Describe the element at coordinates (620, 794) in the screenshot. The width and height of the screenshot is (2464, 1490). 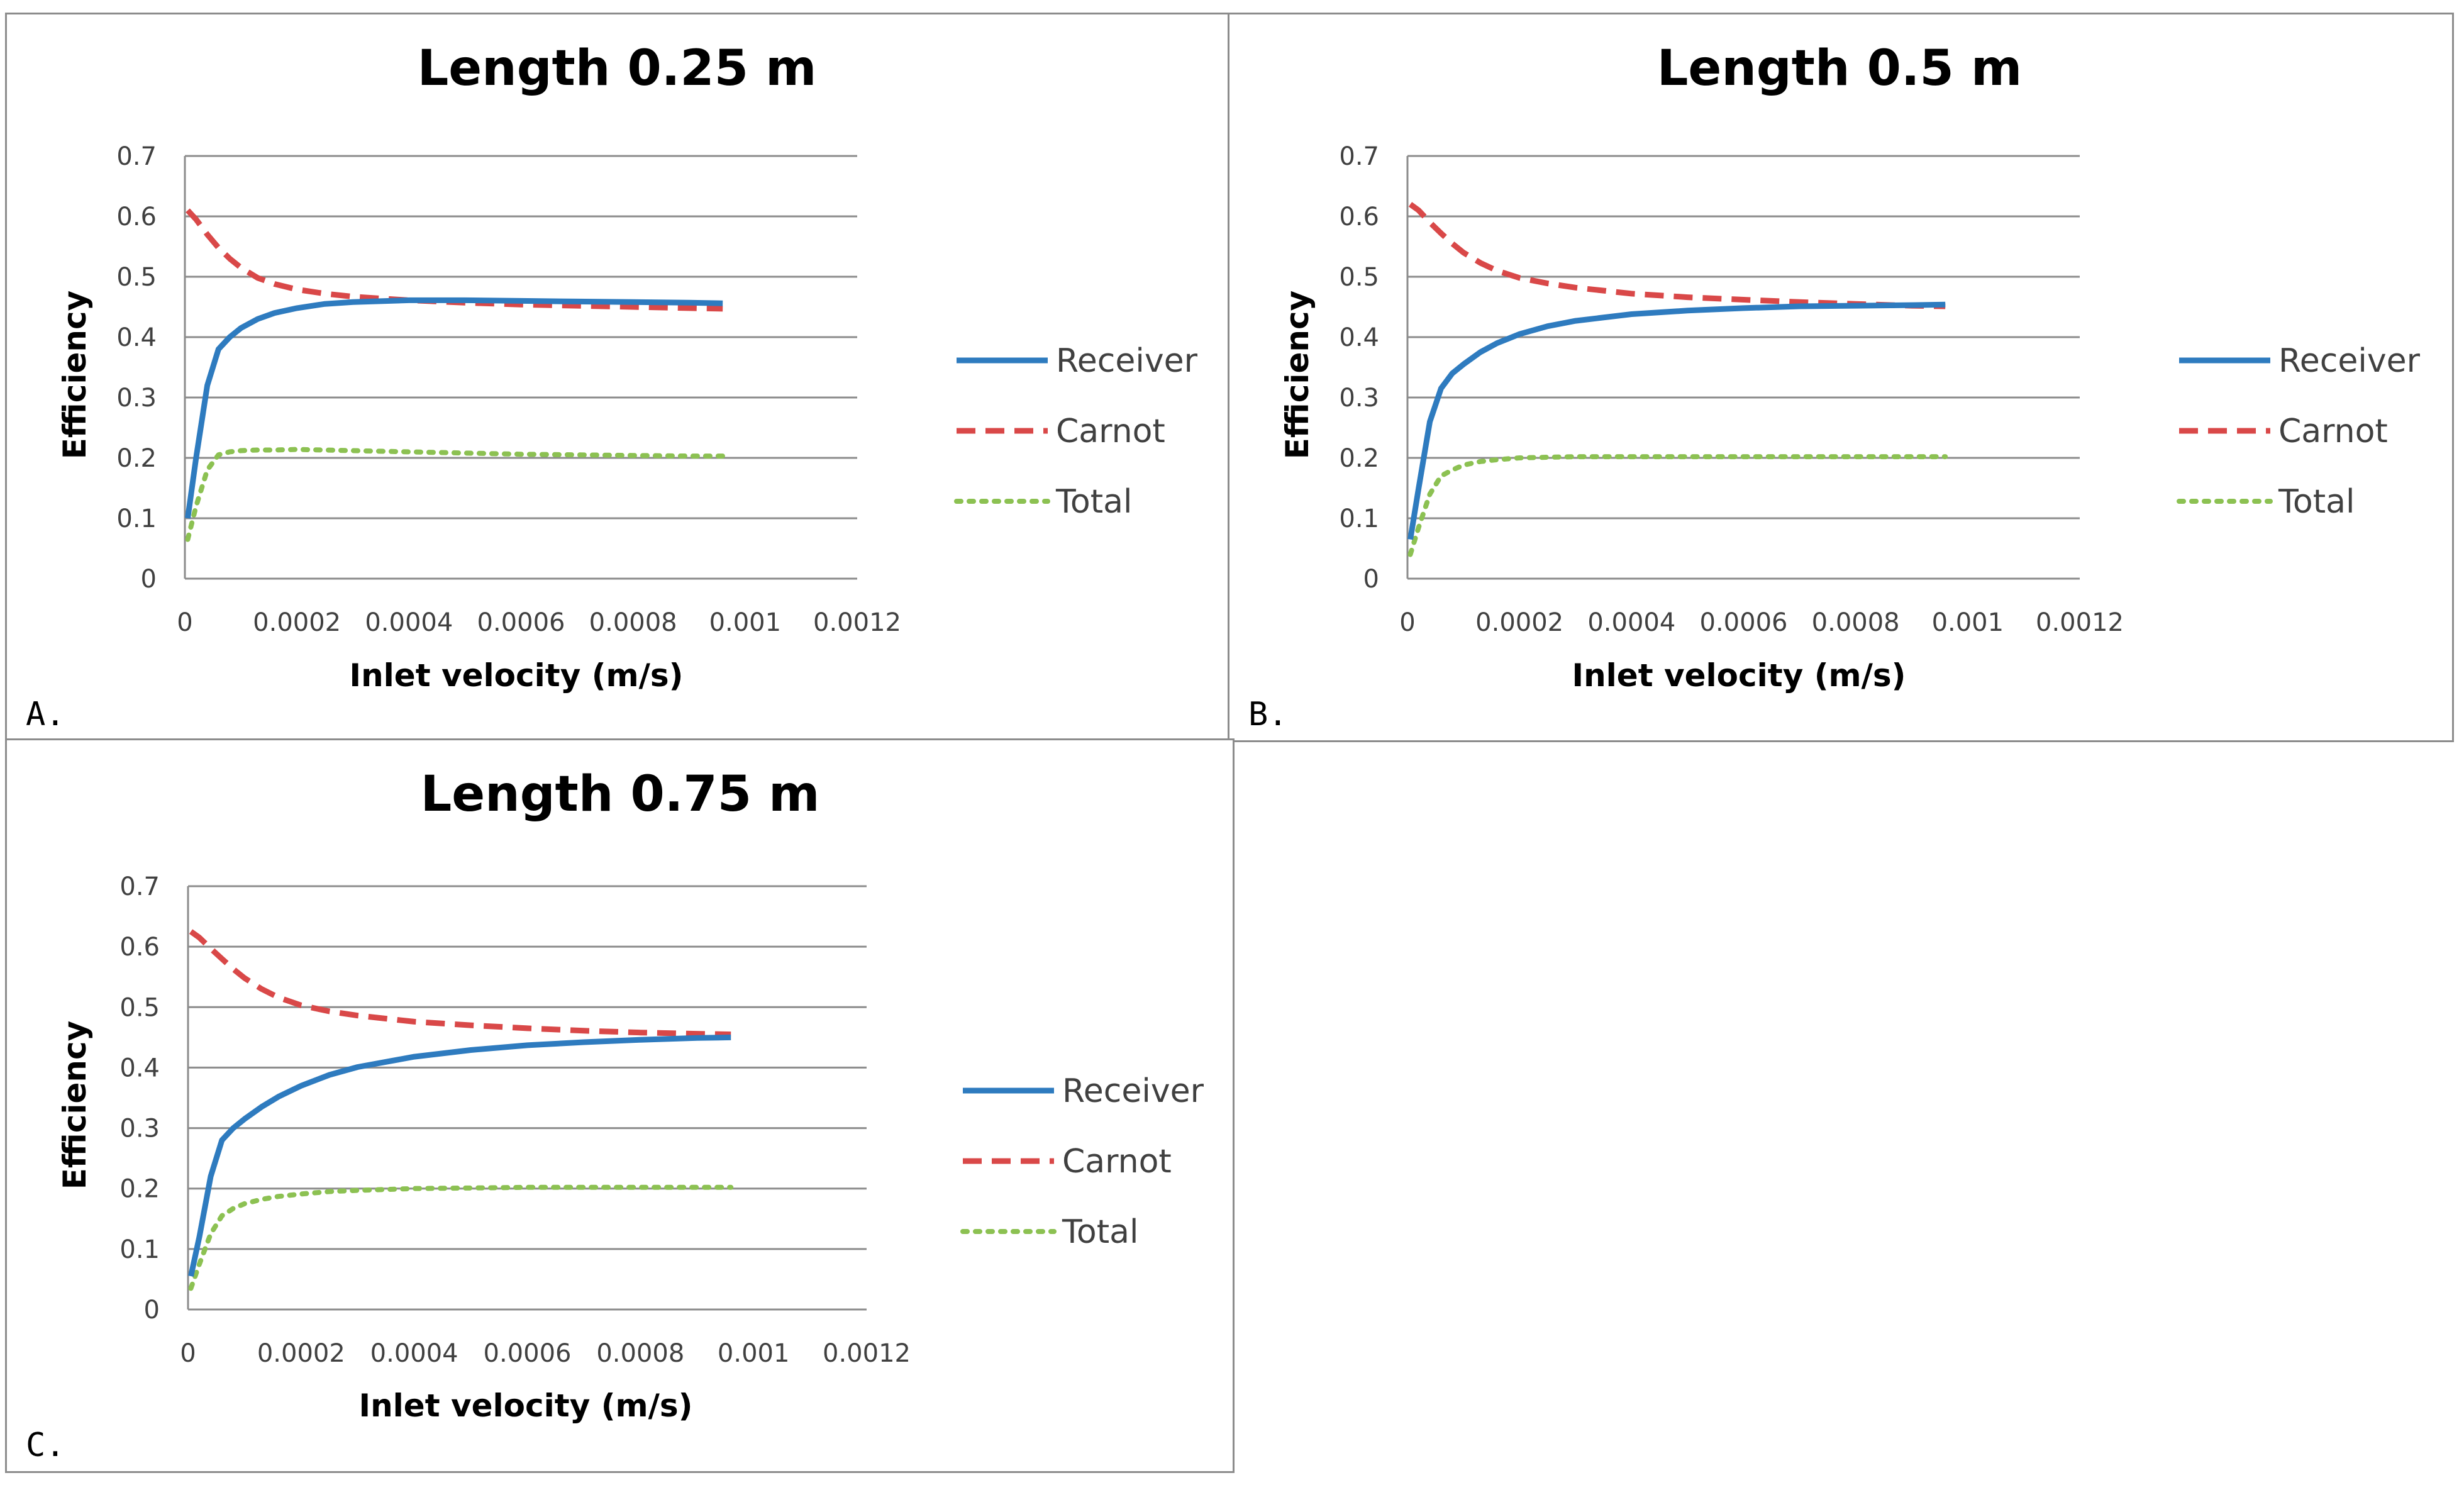
I see `chart-title: Length 0.75 m` at that location.